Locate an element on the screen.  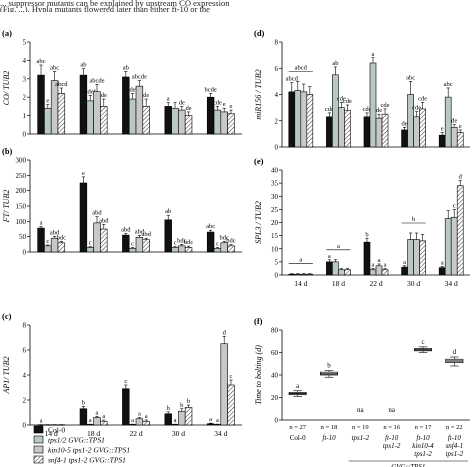
y-tick-label: 5 is located at coordinates (277, 262).